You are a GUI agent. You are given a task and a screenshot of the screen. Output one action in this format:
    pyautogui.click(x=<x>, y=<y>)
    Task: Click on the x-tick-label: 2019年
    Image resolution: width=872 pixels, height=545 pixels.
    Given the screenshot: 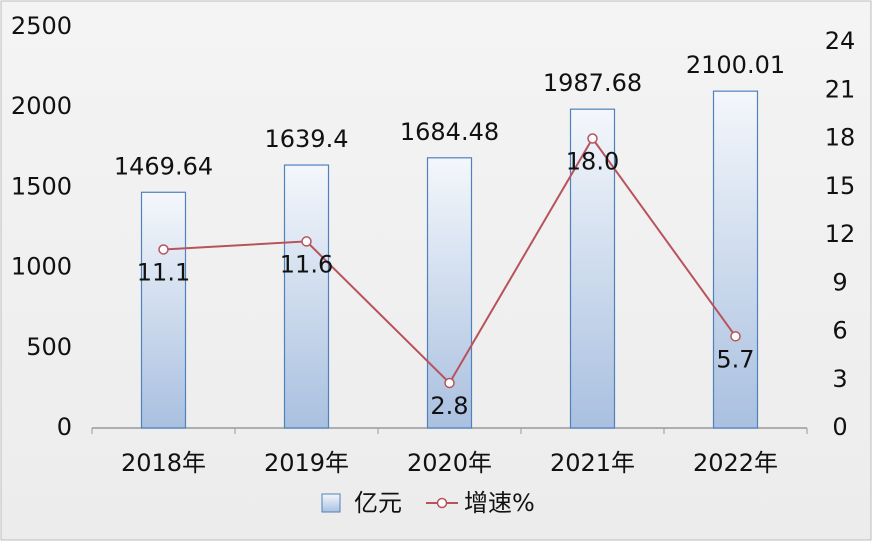 What is the action you would take?
    pyautogui.click(x=306, y=463)
    